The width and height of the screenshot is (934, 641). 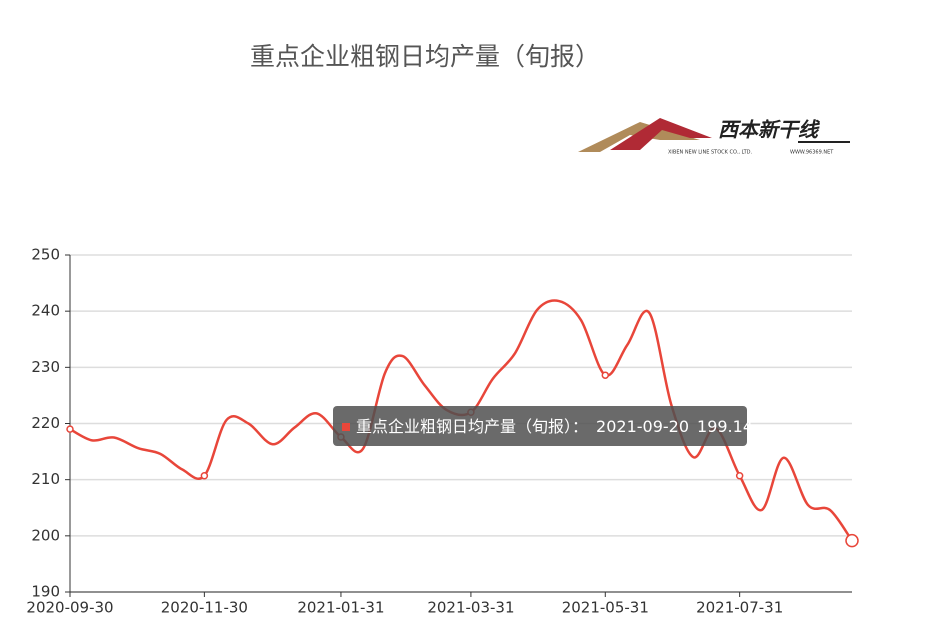 I want to click on tooltip-part: 199.14, so click(x=725, y=426).